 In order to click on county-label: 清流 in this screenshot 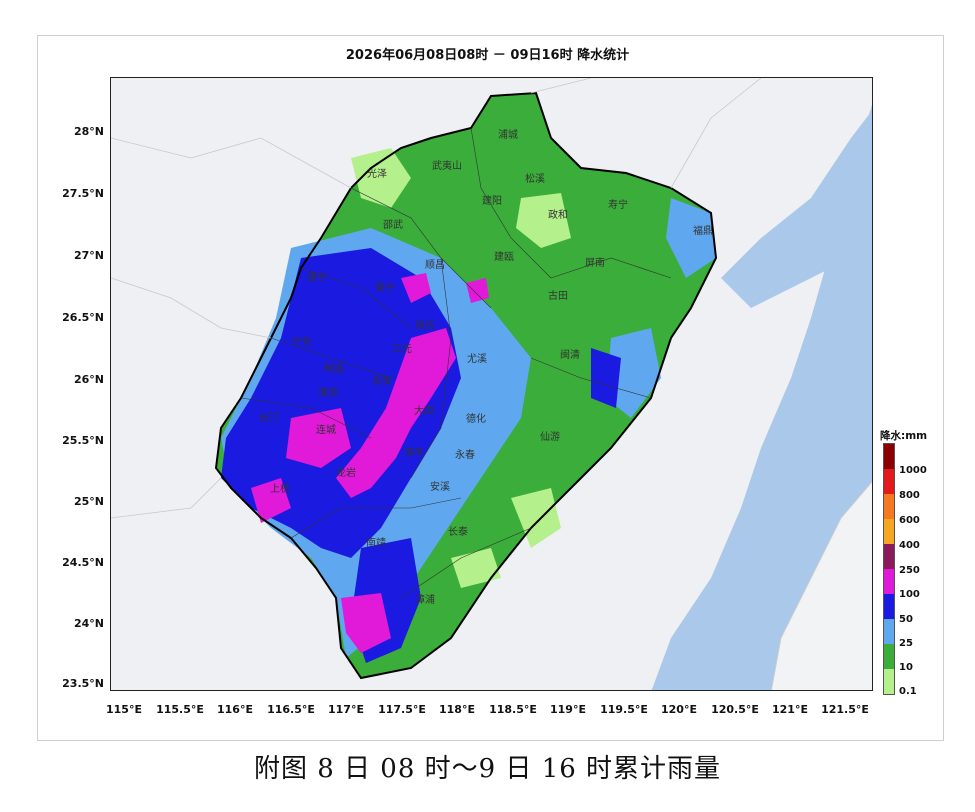, I will do `click(328, 393)`.